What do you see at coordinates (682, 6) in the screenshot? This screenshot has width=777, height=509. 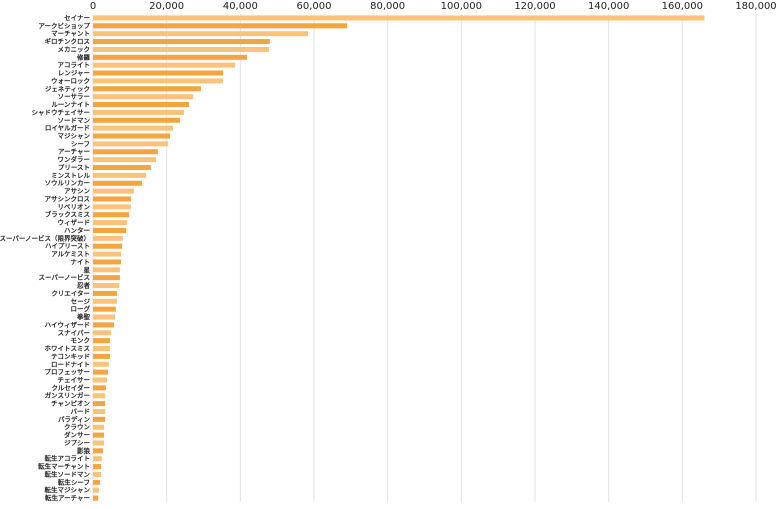 I see `x-tick-label: 160,000` at bounding box center [682, 6].